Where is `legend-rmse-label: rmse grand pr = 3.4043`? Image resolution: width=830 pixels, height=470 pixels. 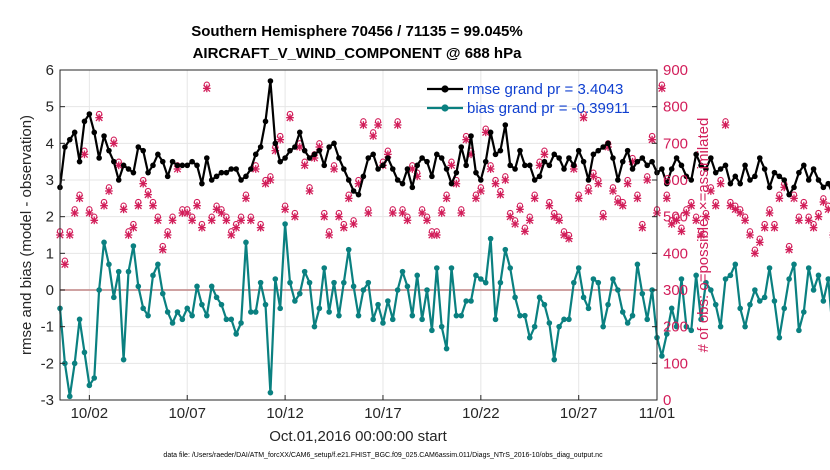 legend-rmse-label: rmse grand pr = 3.4043 is located at coordinates (545, 89).